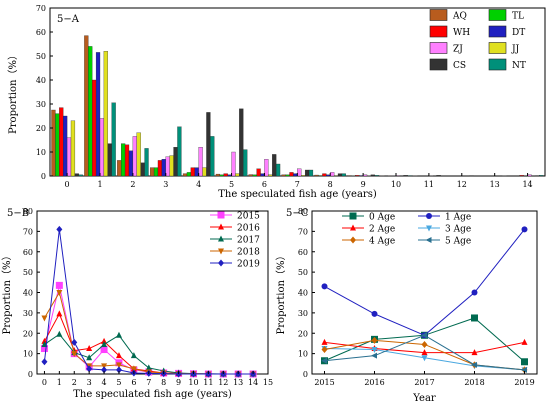 The image size is (550, 409). I want to click on legend-label-2019: 2019, so click(248, 265).